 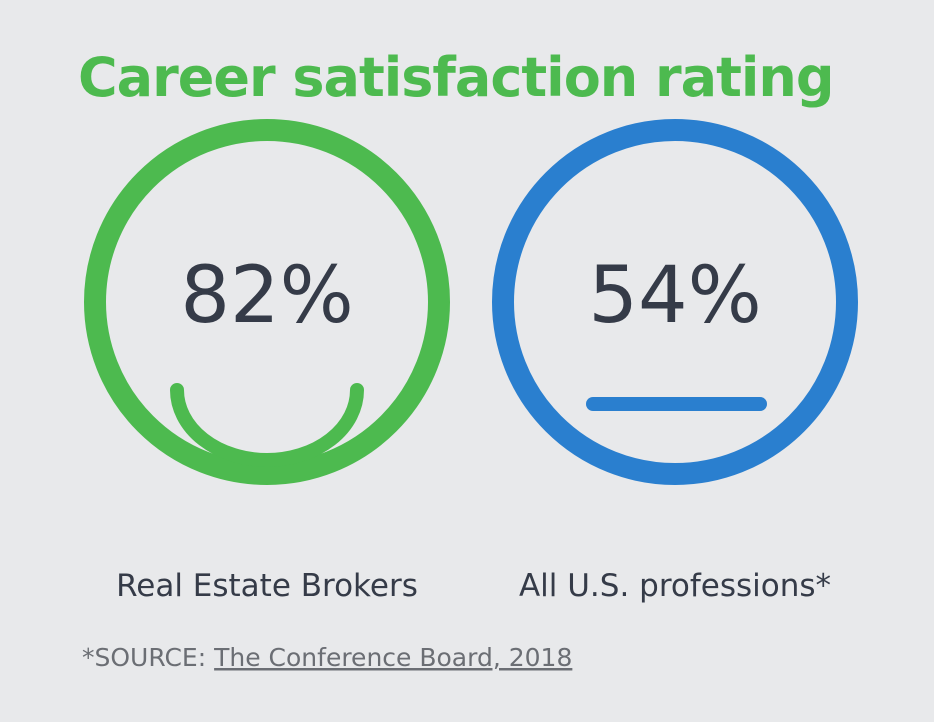 I want to click on title: Career satisfaction rating, so click(x=456, y=77).